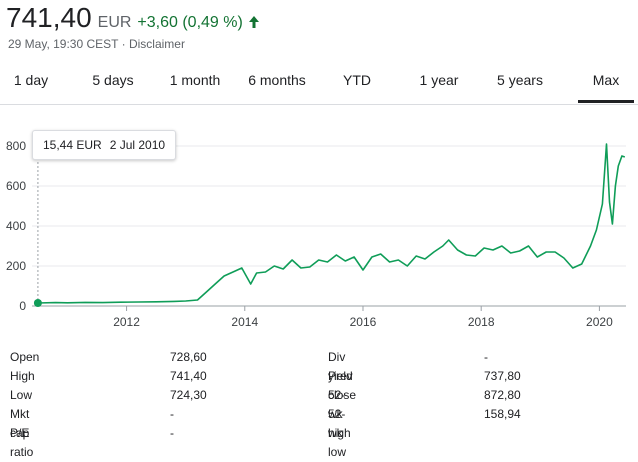  I want to click on y-tick-label: 800, so click(16, 146).